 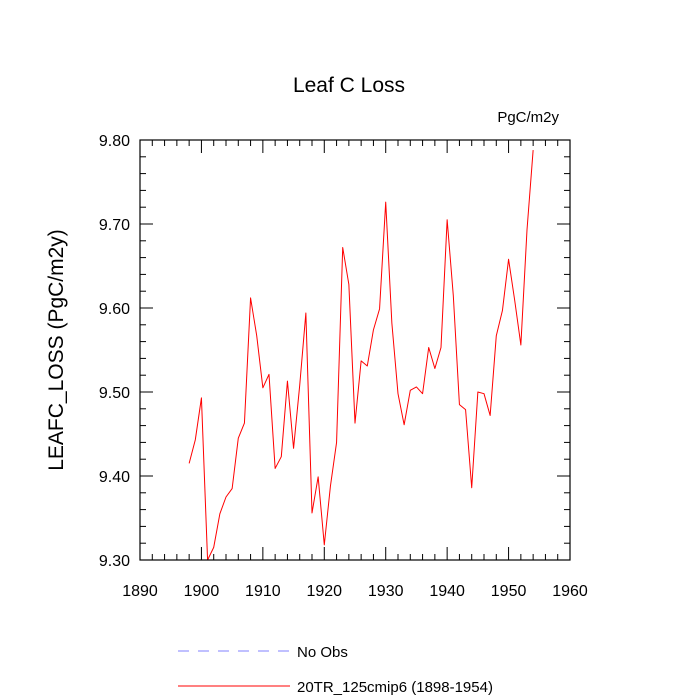 I want to click on y-tick-label: 9.80, so click(x=114, y=141).